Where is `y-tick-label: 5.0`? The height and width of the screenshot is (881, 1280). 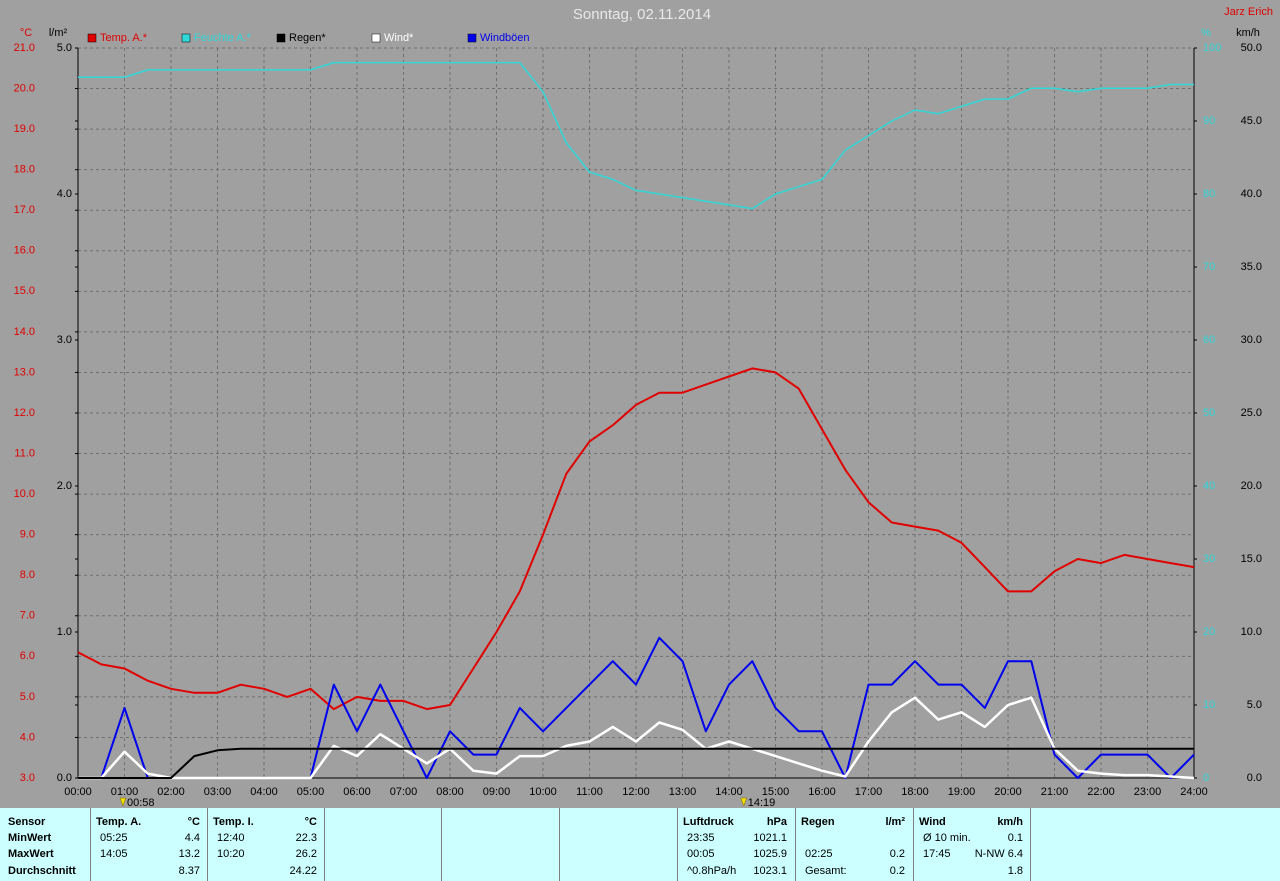 y-tick-label: 5.0 is located at coordinates (27, 697).